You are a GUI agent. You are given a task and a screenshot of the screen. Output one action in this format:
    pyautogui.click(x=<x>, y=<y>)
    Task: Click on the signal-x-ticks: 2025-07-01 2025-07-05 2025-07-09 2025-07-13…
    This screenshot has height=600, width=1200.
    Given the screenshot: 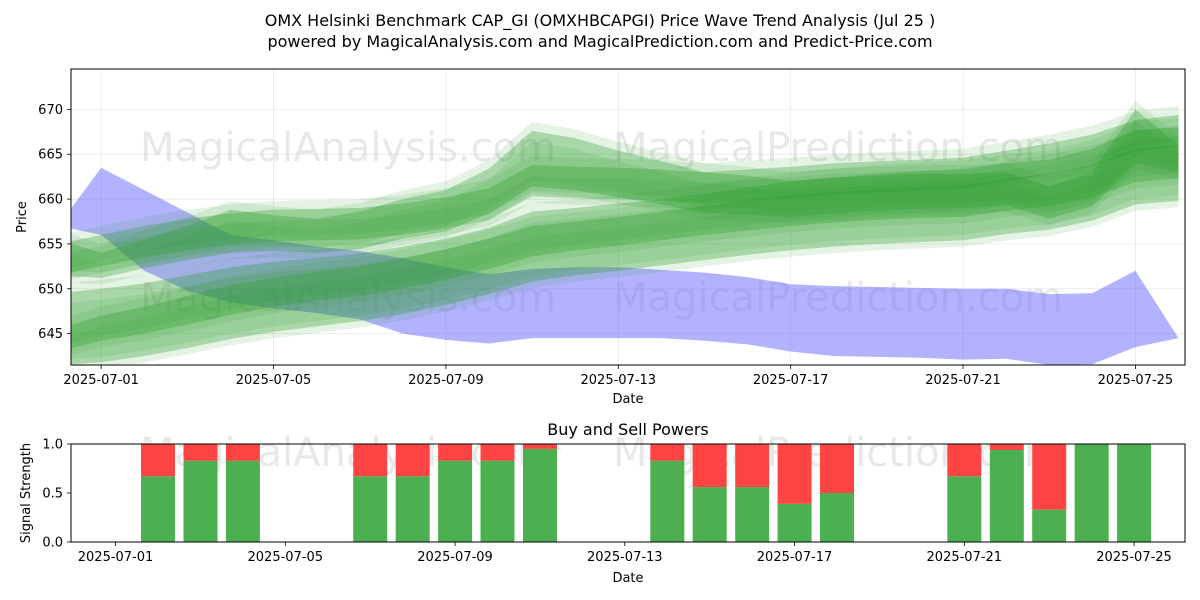 What is the action you would take?
    pyautogui.click(x=625, y=553)
    